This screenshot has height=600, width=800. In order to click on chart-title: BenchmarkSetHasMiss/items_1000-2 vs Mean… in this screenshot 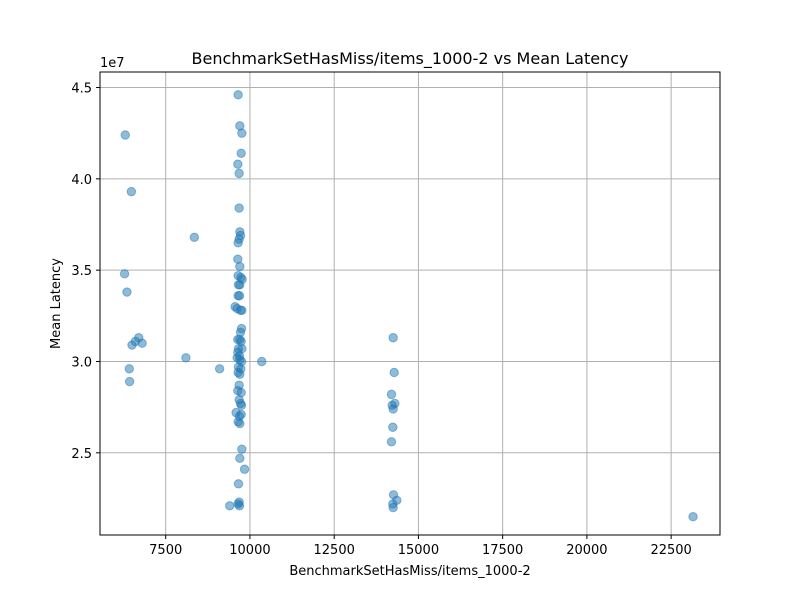, I will do `click(410, 59)`.